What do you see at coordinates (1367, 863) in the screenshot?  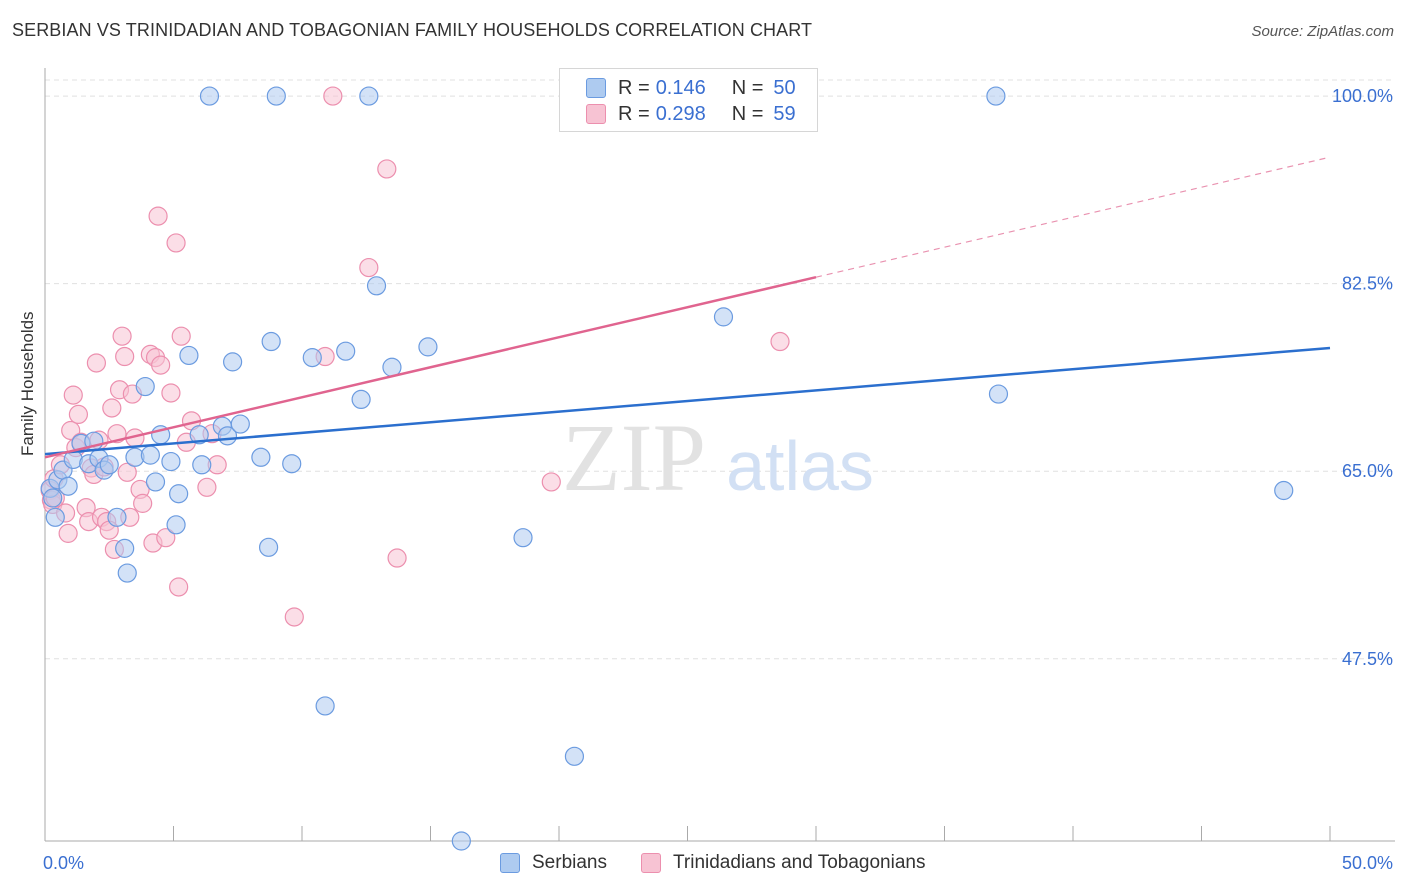 I see `x-tick-label-end: 50.0%` at bounding box center [1367, 863].